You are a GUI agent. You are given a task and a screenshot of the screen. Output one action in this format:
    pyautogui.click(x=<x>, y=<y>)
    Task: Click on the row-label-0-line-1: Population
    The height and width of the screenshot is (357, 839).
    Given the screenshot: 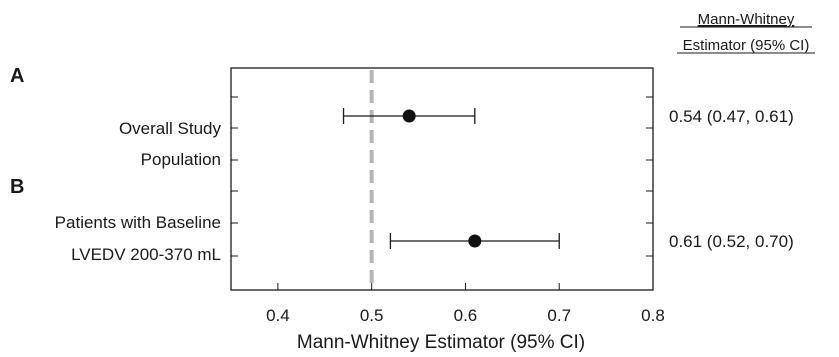 What is the action you would take?
    pyautogui.click(x=181, y=159)
    